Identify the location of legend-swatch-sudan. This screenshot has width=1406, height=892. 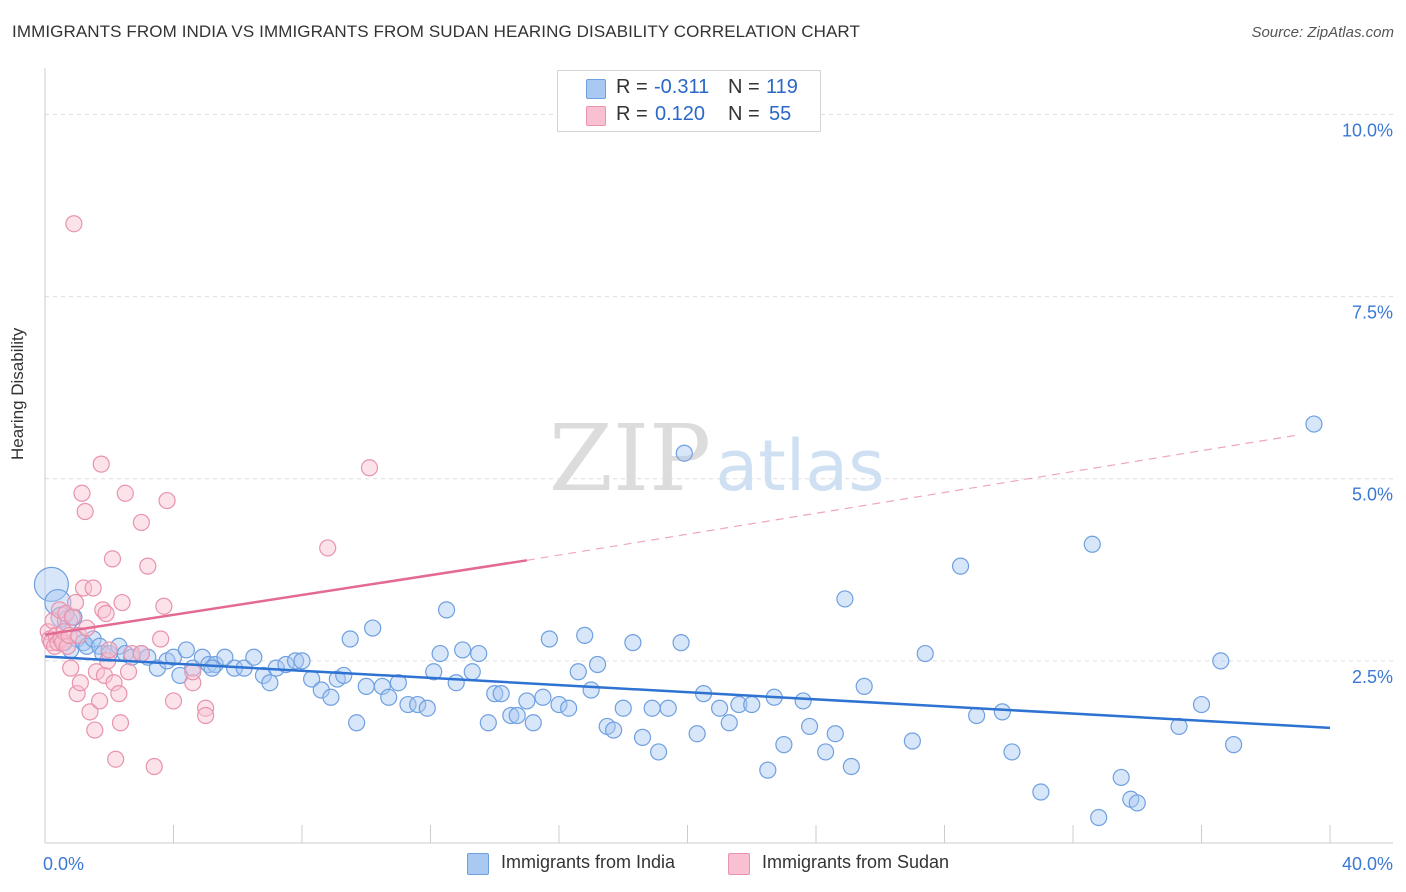
(596, 116).